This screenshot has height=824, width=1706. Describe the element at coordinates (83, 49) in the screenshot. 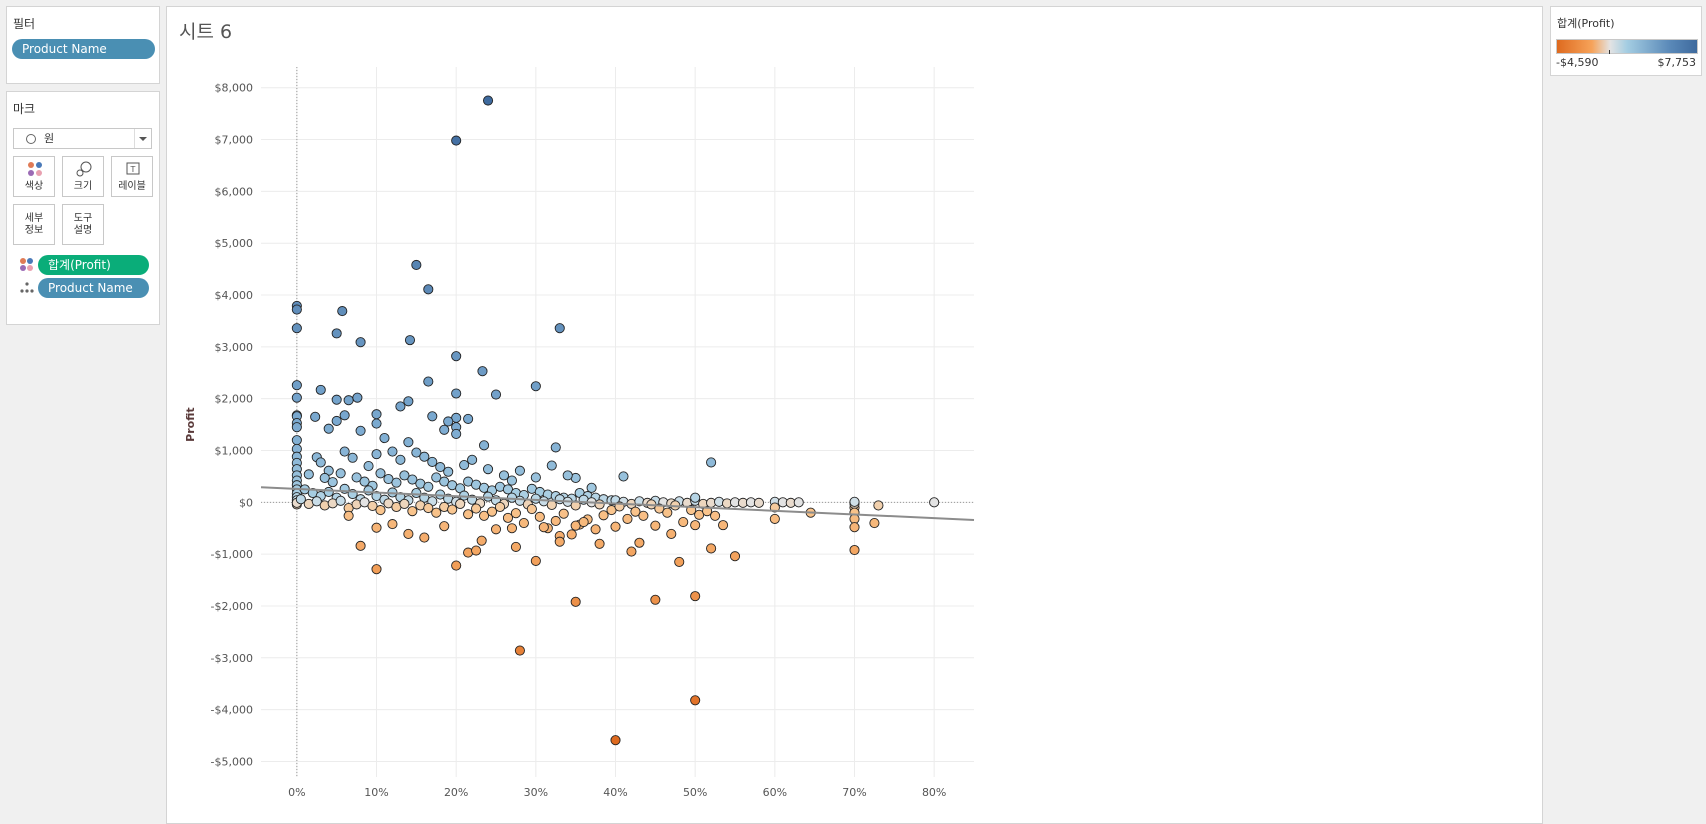

I see `filter-pill-product-name: Product Name` at that location.